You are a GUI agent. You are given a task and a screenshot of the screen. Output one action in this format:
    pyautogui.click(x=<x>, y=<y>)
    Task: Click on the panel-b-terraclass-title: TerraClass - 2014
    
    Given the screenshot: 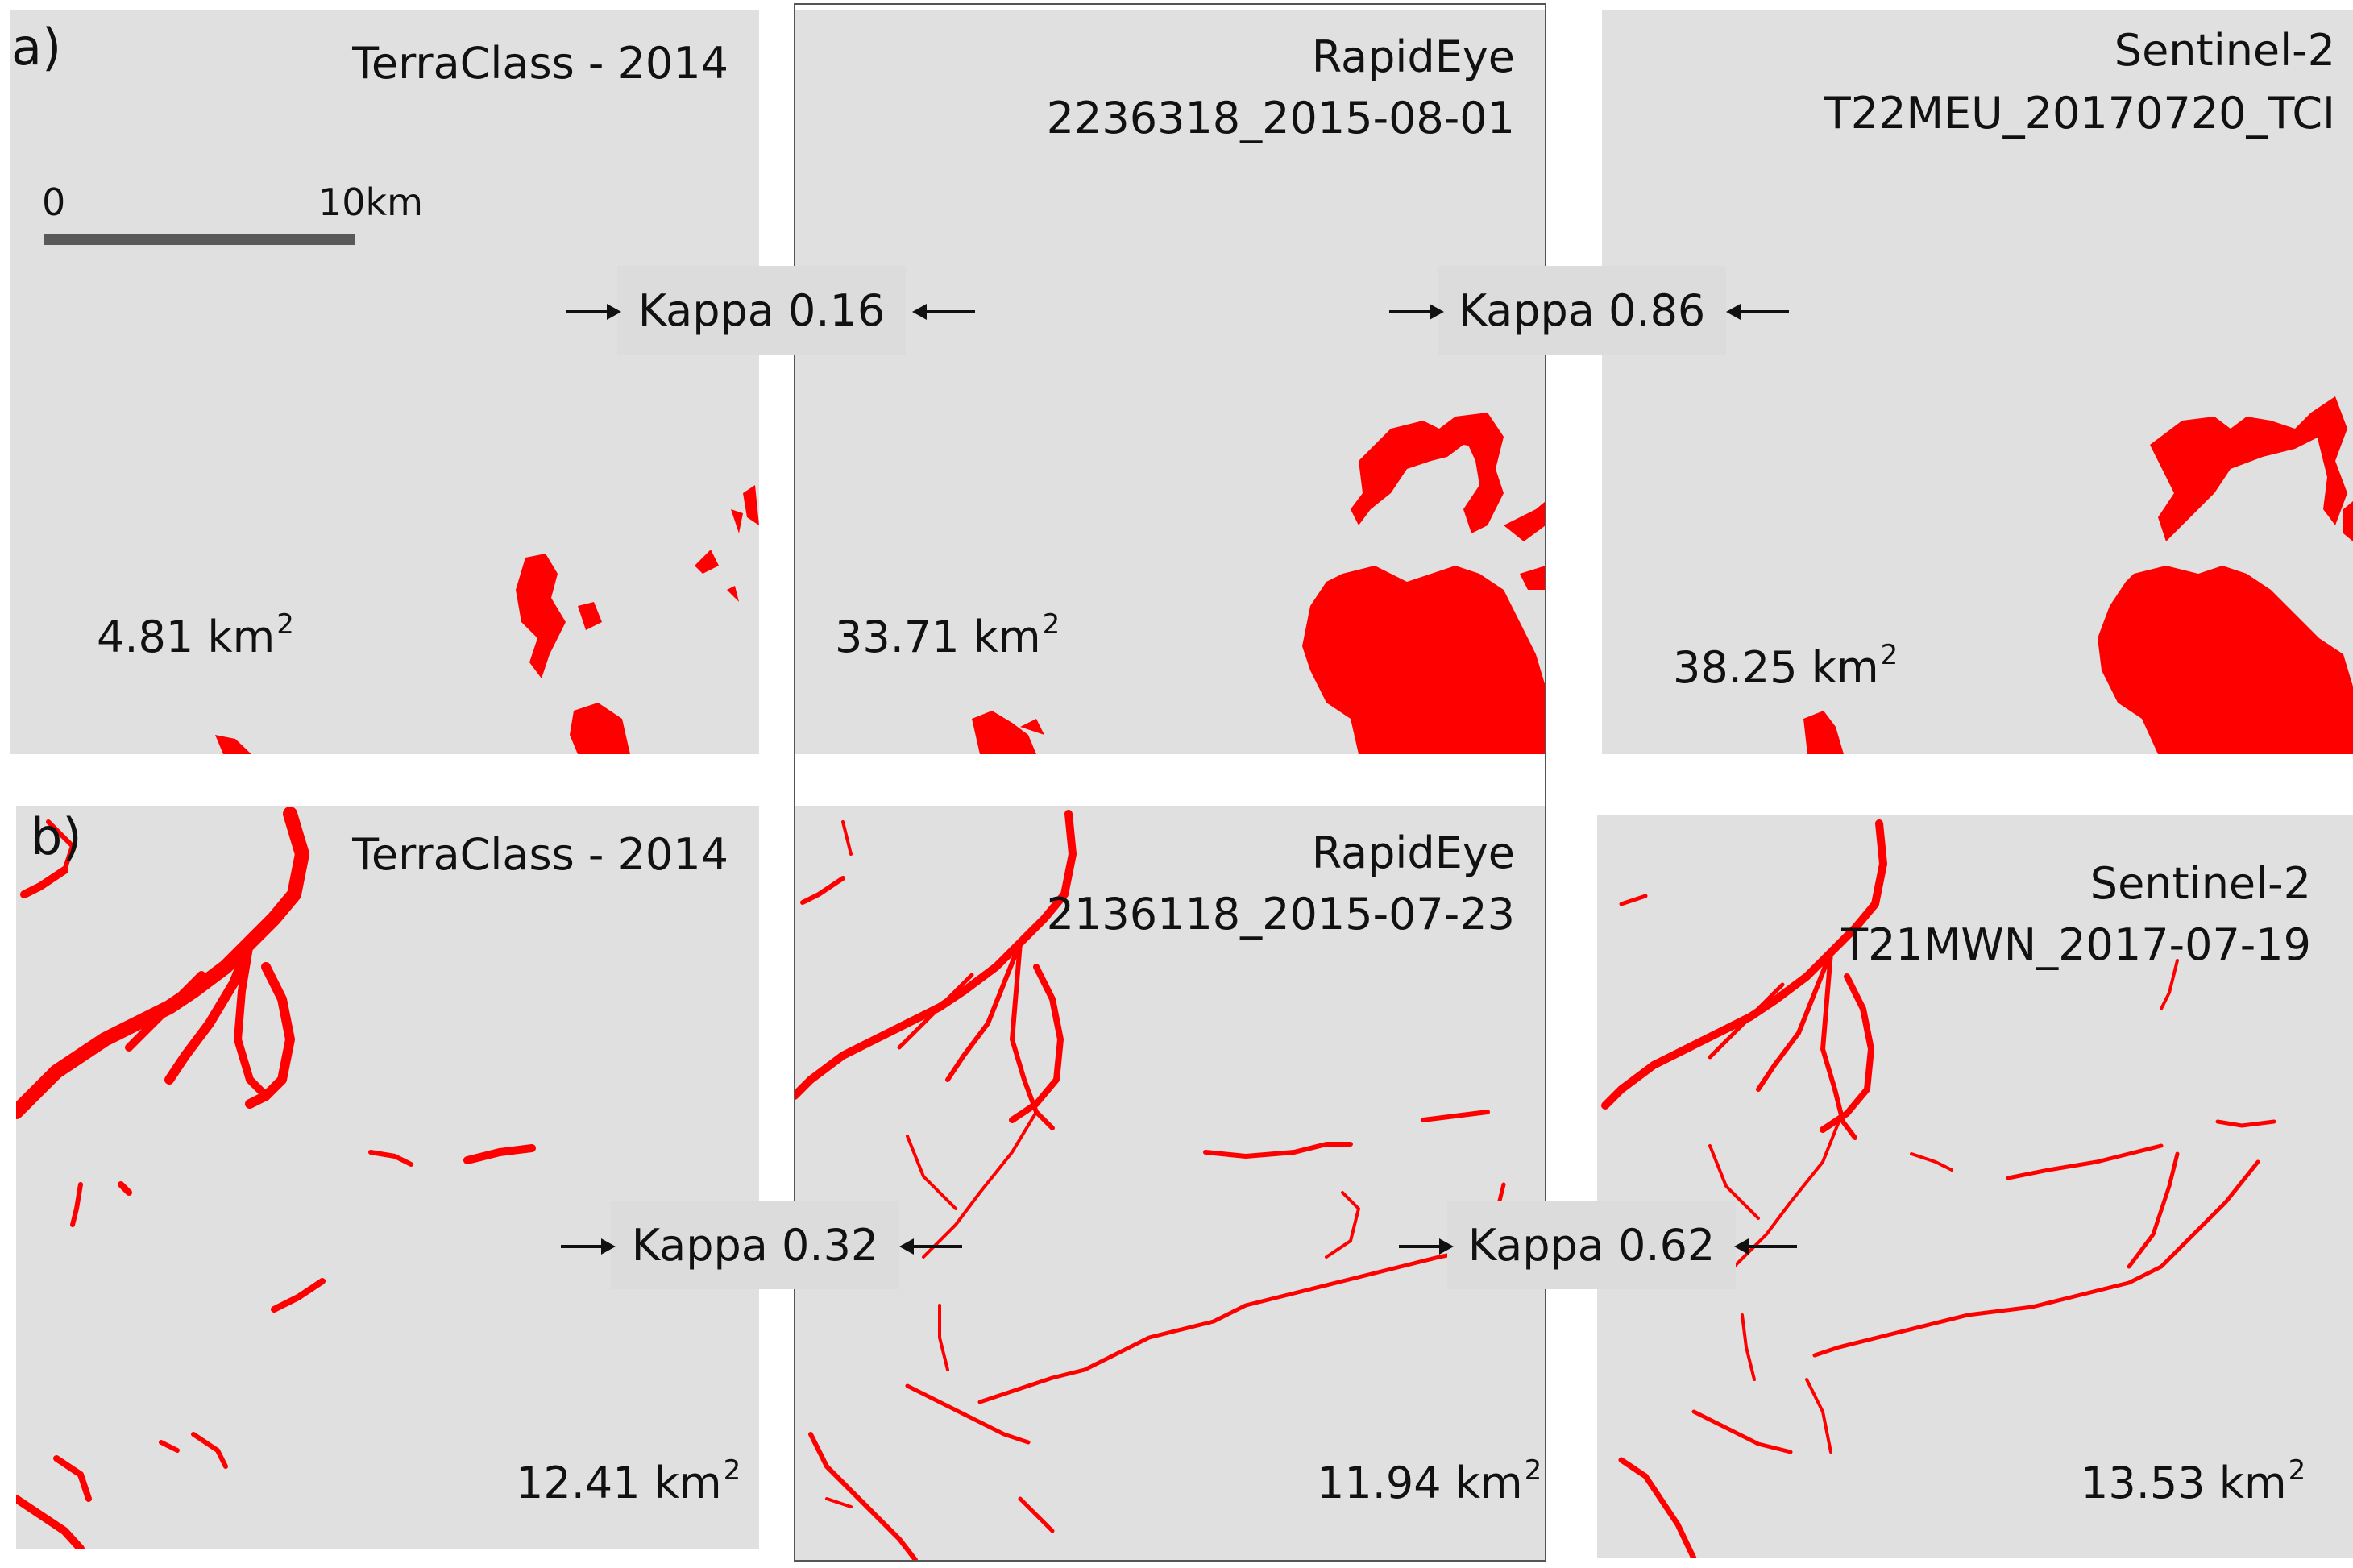 What is the action you would take?
    pyautogui.click(x=540, y=854)
    